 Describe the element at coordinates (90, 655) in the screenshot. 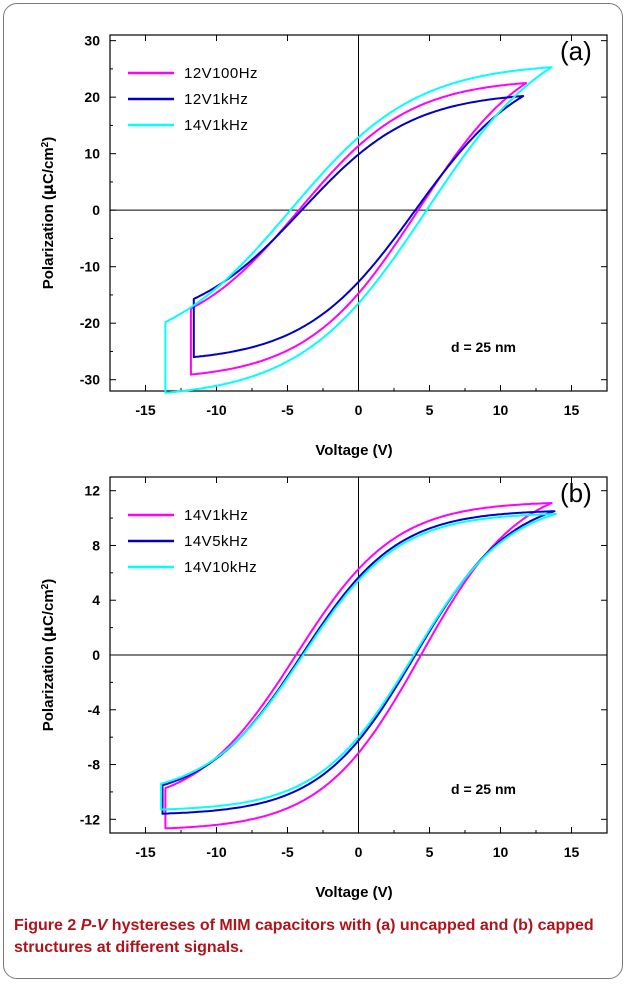

I see `y-tick-labels-b: -12 -8 -4 0 4 8 12` at that location.